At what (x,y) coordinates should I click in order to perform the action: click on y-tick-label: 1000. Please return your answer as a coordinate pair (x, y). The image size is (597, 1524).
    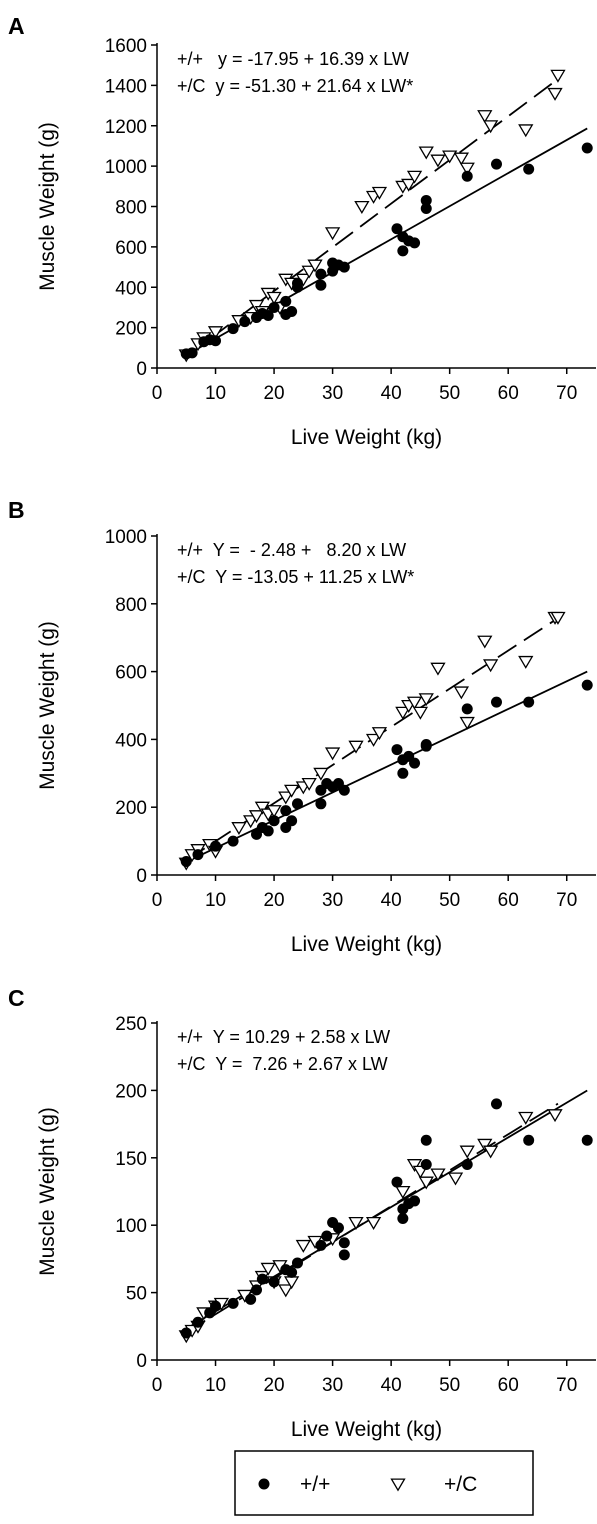
    Looking at the image, I should click on (126, 537).